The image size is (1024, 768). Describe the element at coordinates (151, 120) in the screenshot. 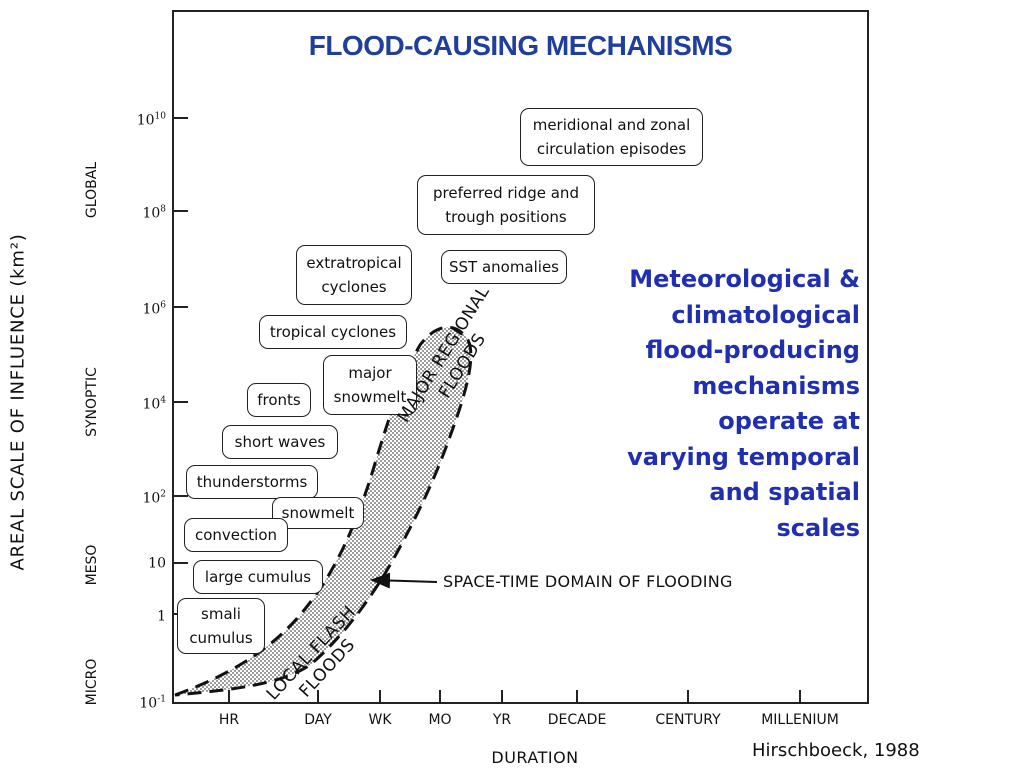

I see `y-tick-label: 10¹⁰` at that location.